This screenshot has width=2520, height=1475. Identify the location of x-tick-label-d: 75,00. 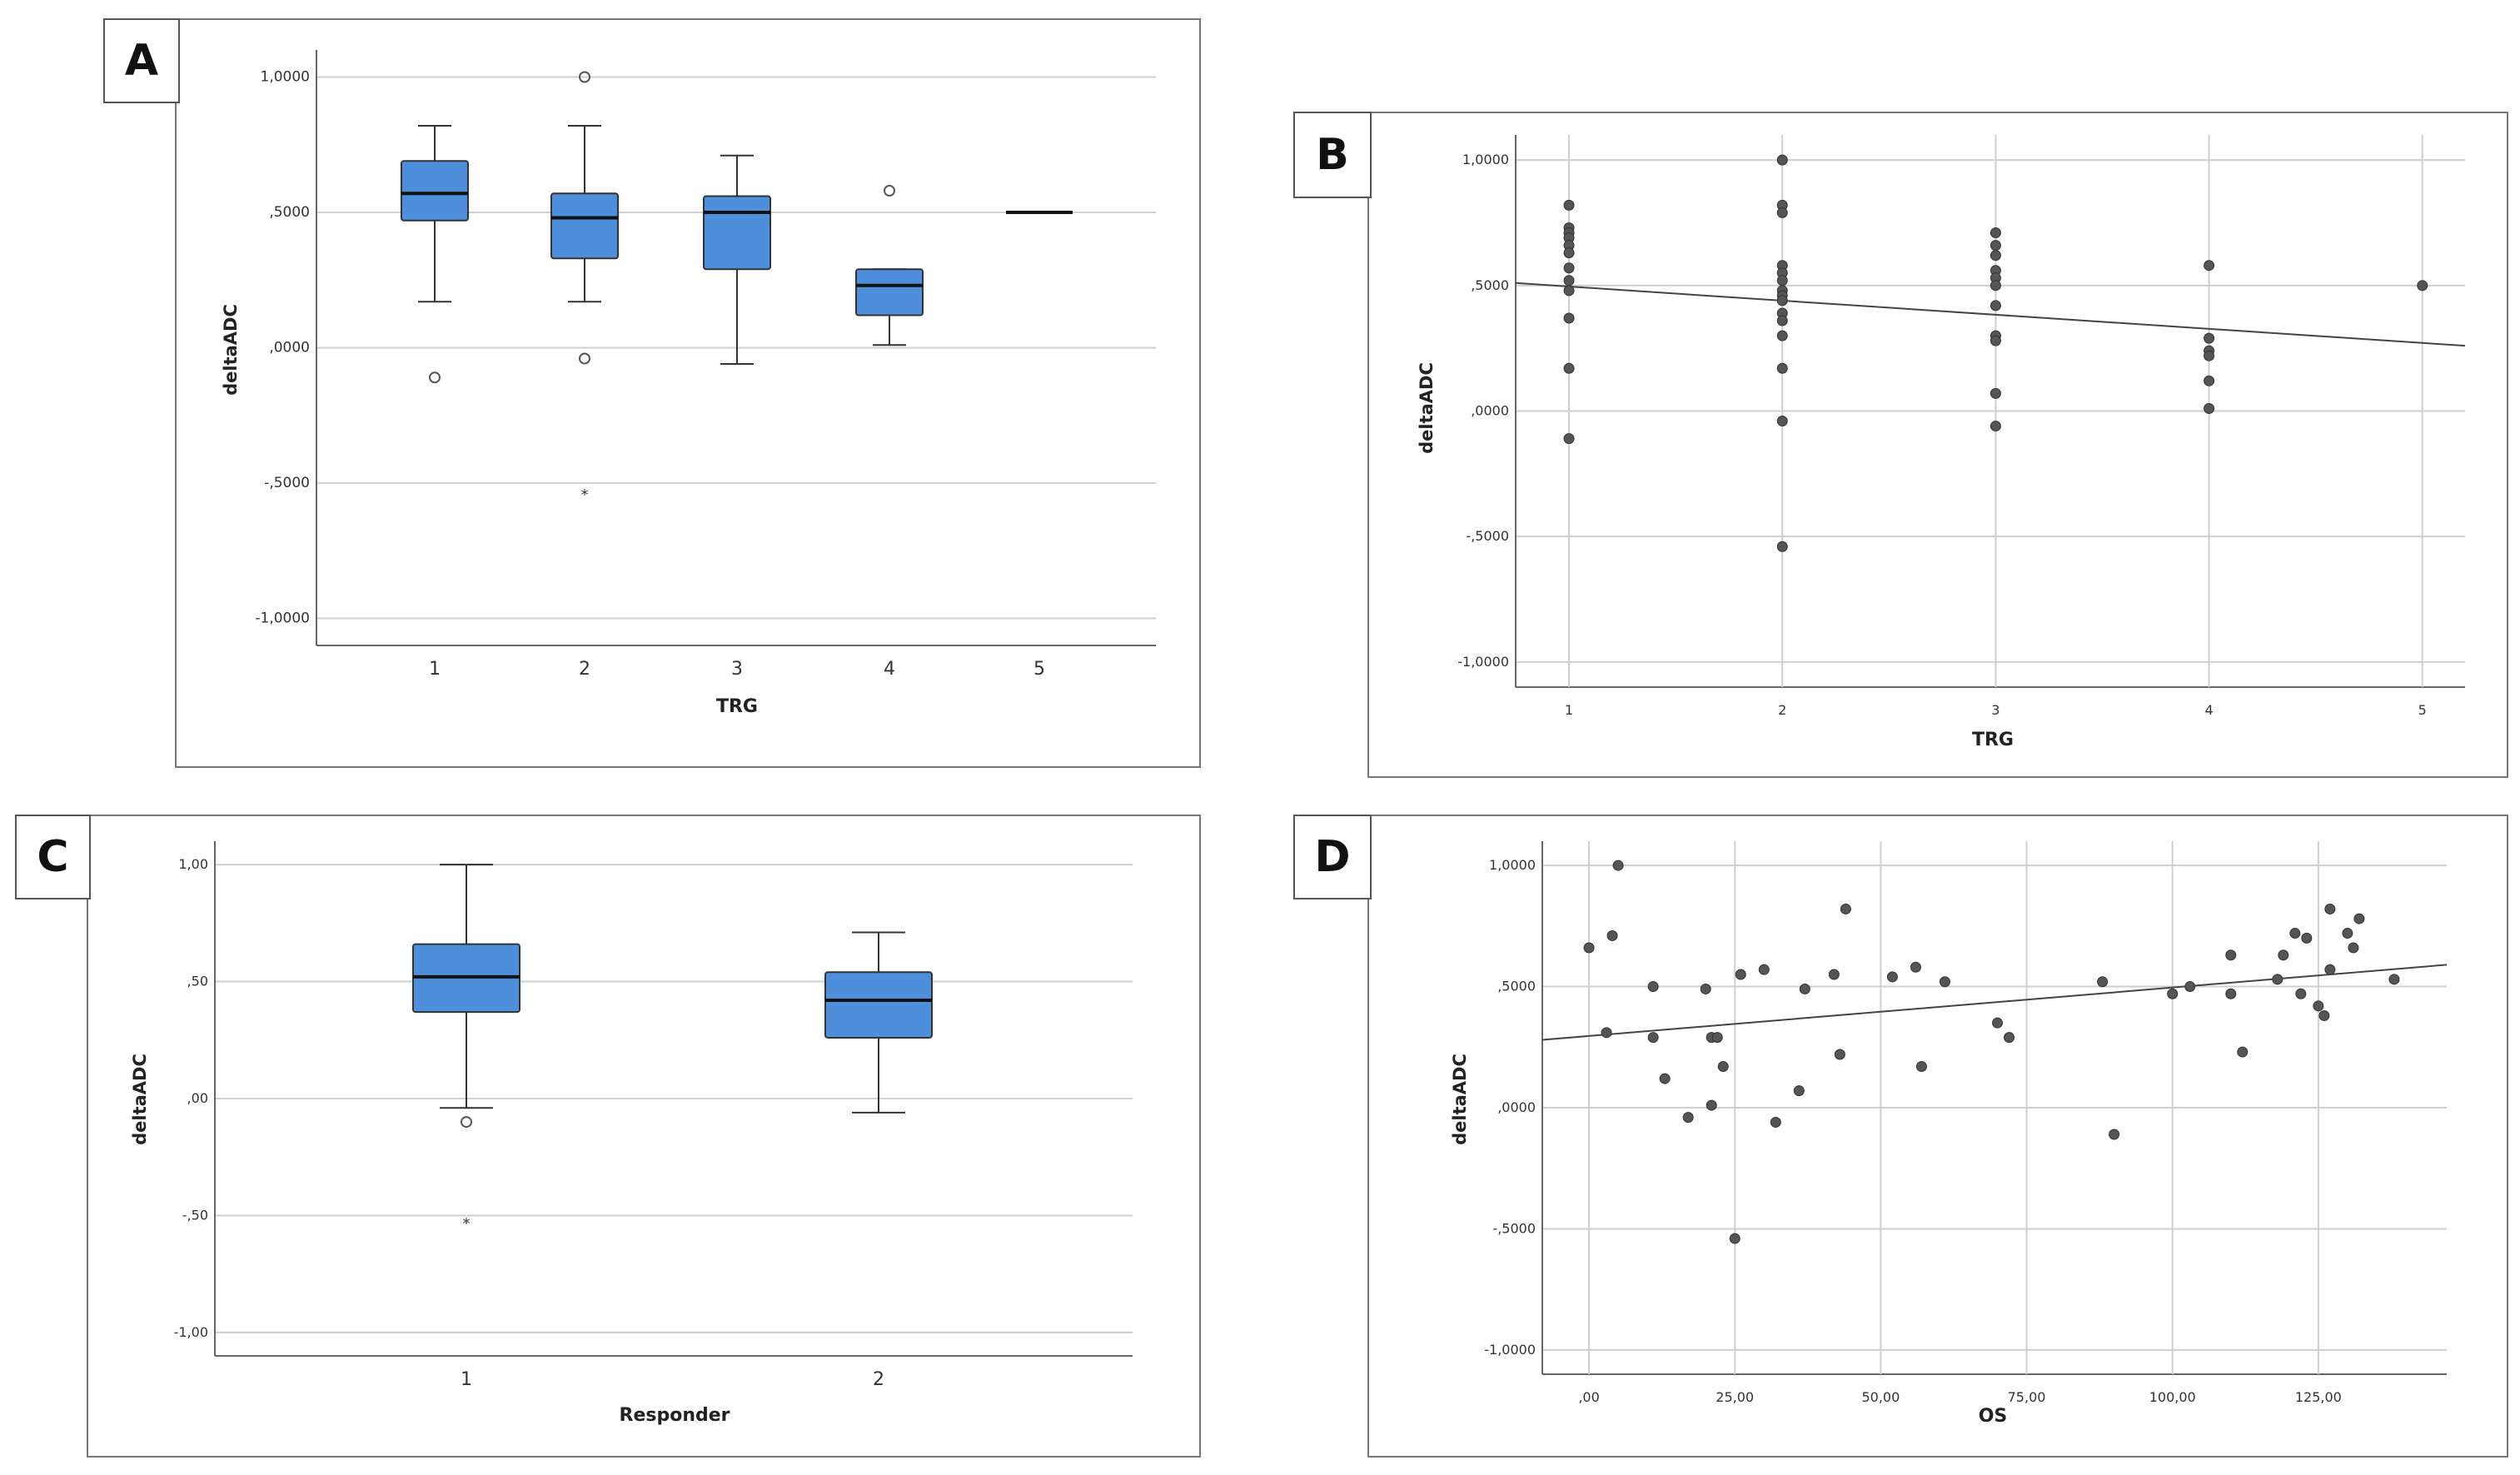
(2027, 1397).